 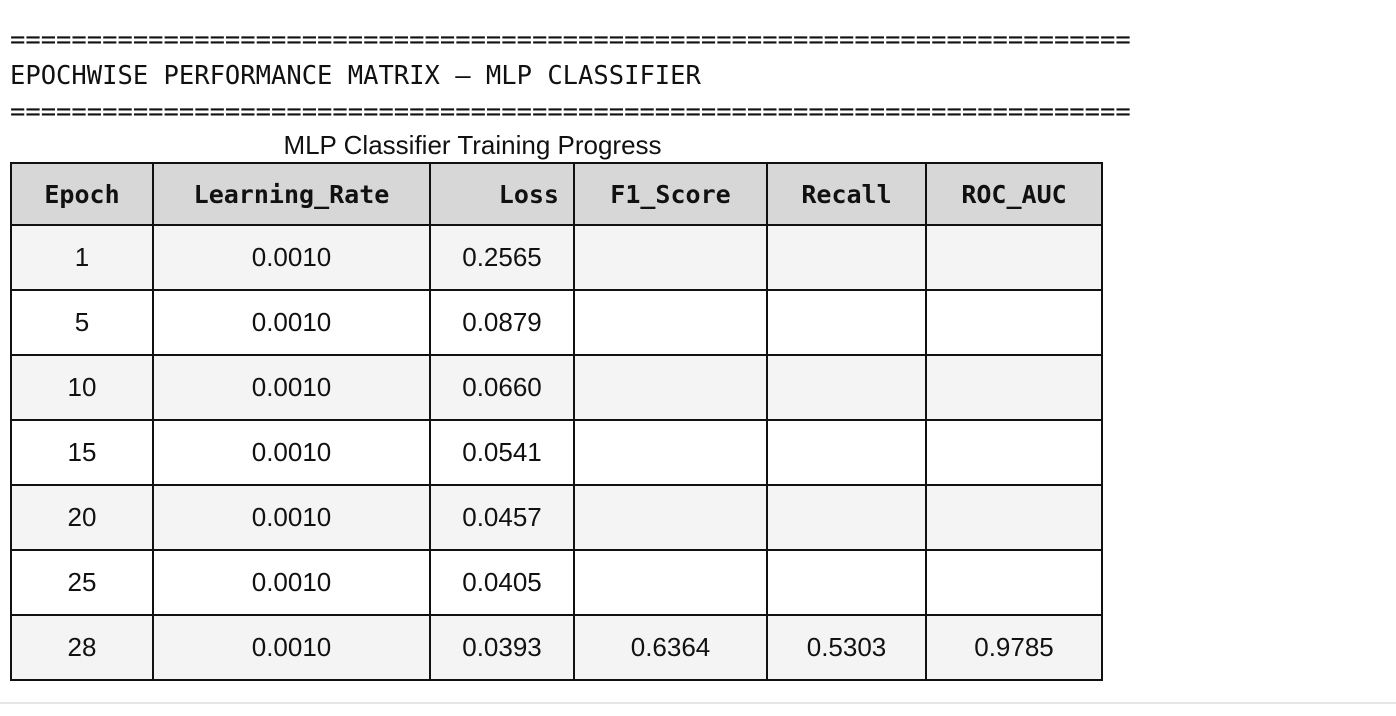 What do you see at coordinates (698, 703) in the screenshot?
I see `output-divider` at bounding box center [698, 703].